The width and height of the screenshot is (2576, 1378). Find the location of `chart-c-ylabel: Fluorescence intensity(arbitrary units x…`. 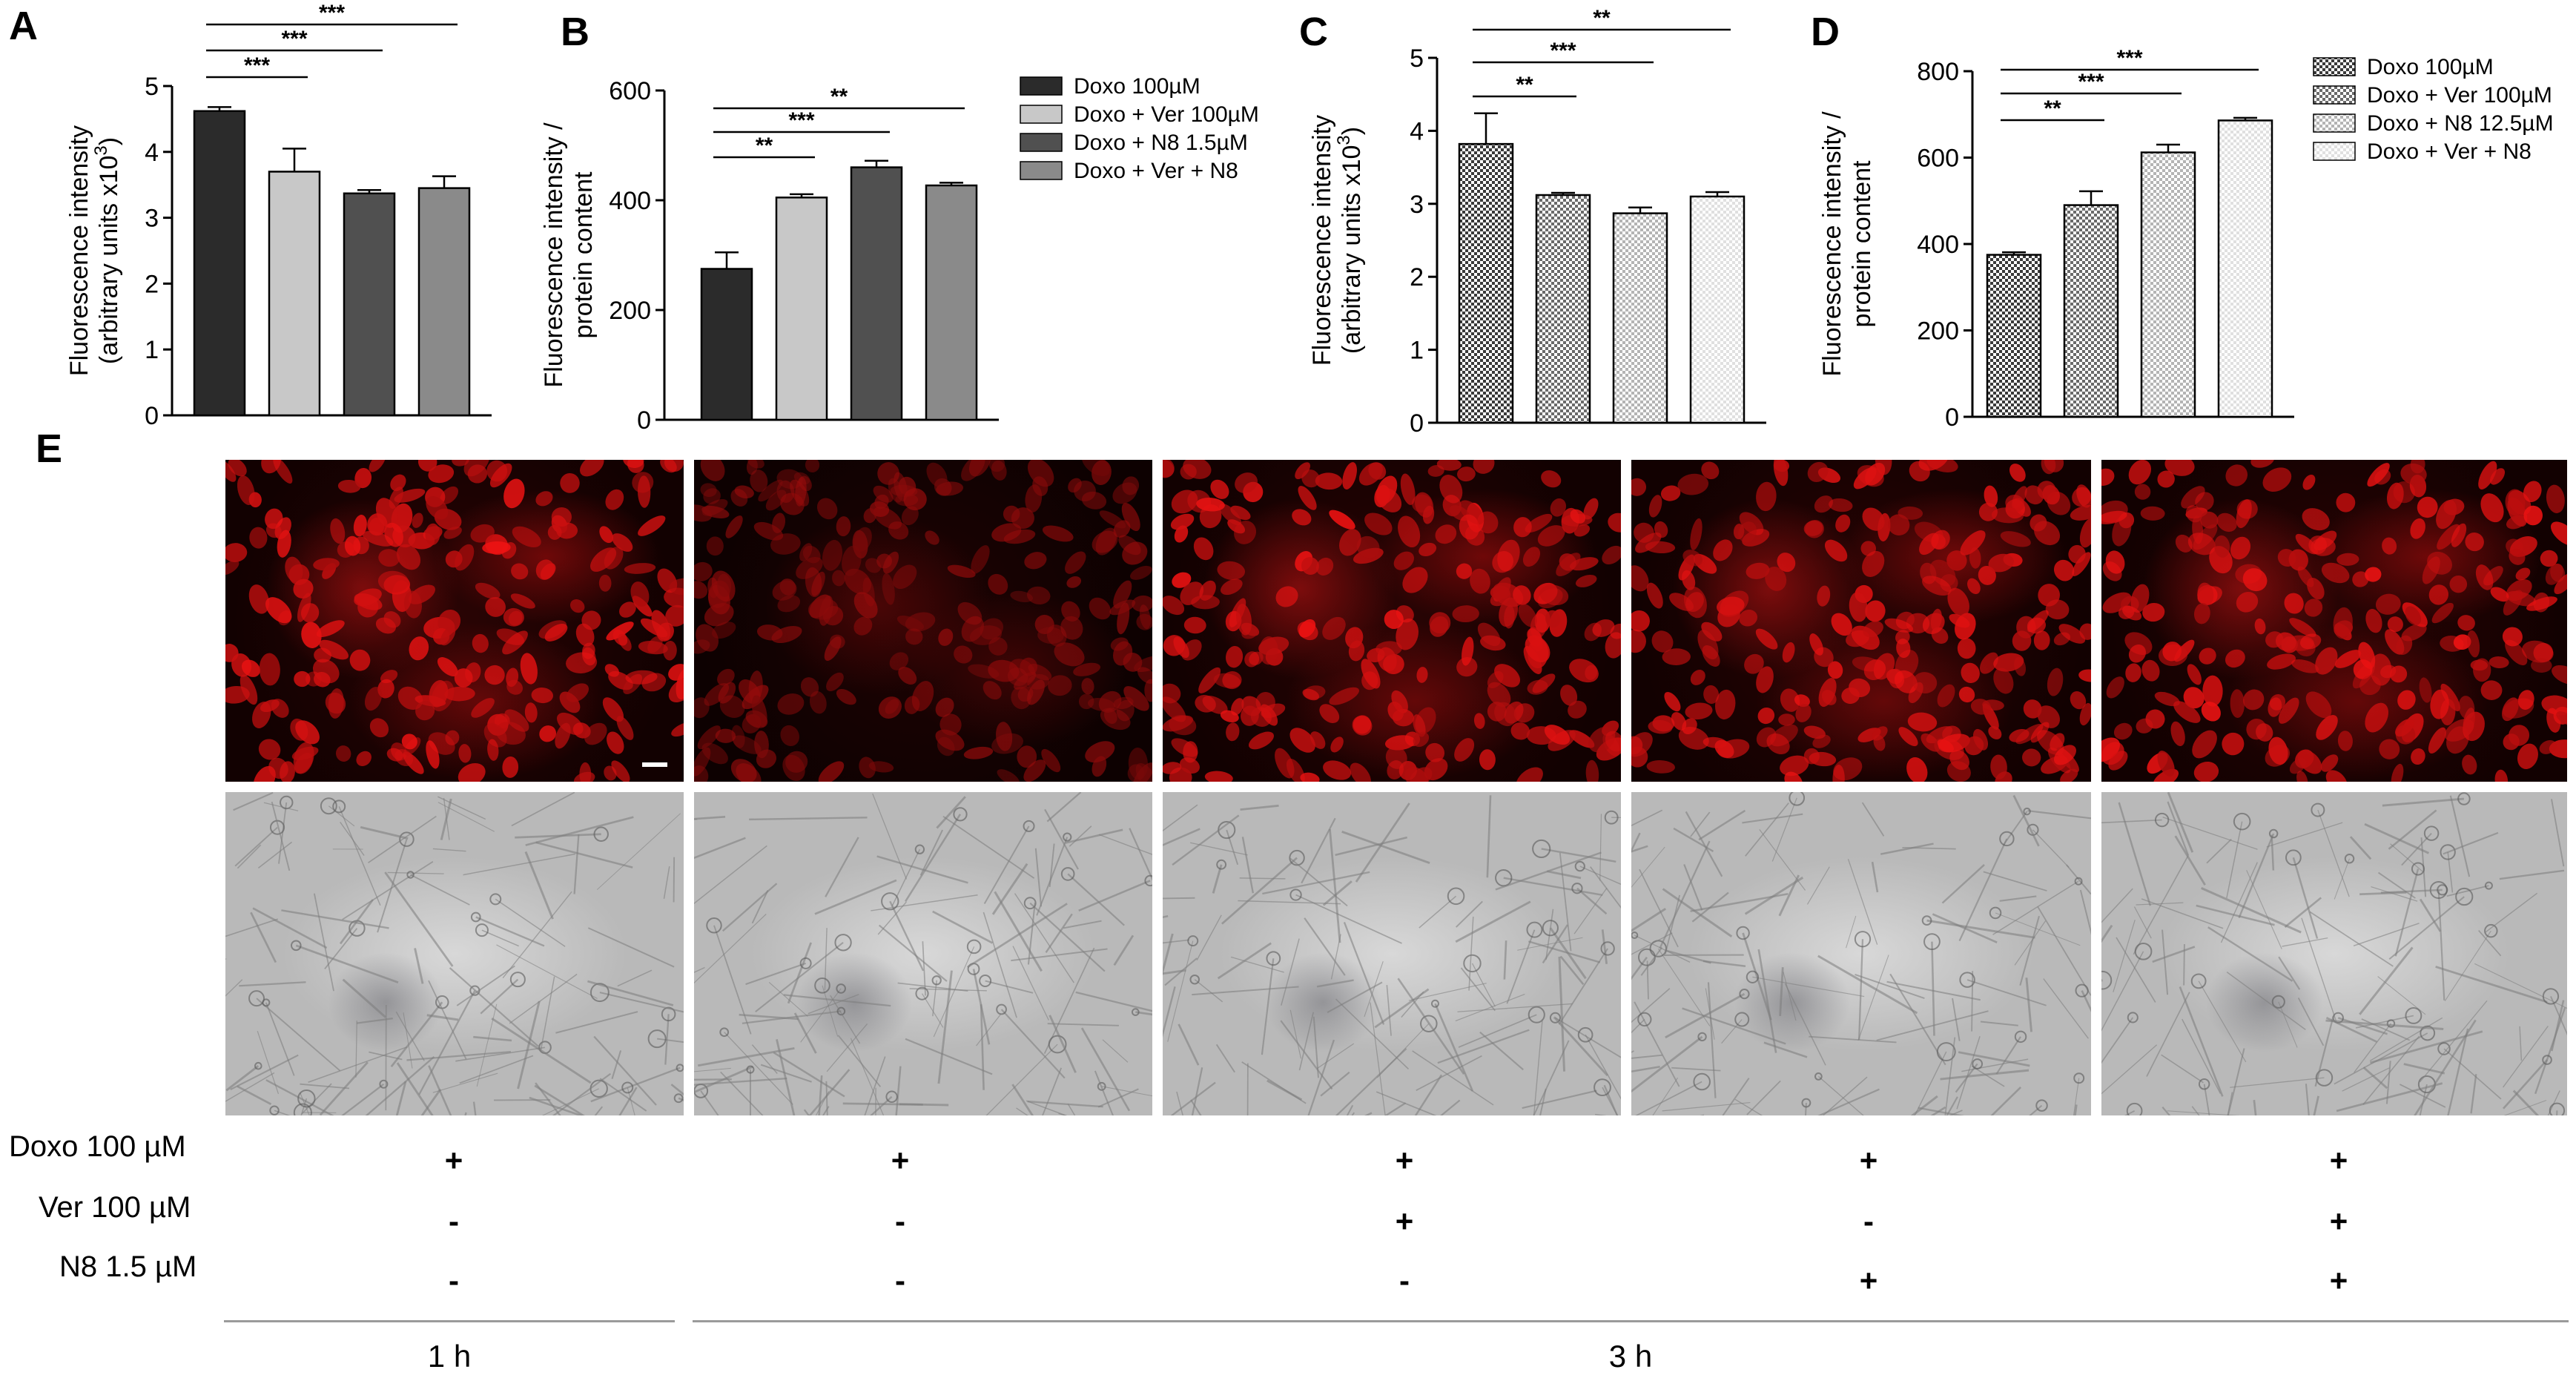

chart-c-ylabel: Fluorescence intensity(arbitrary units x… is located at coordinates (1337, 240).